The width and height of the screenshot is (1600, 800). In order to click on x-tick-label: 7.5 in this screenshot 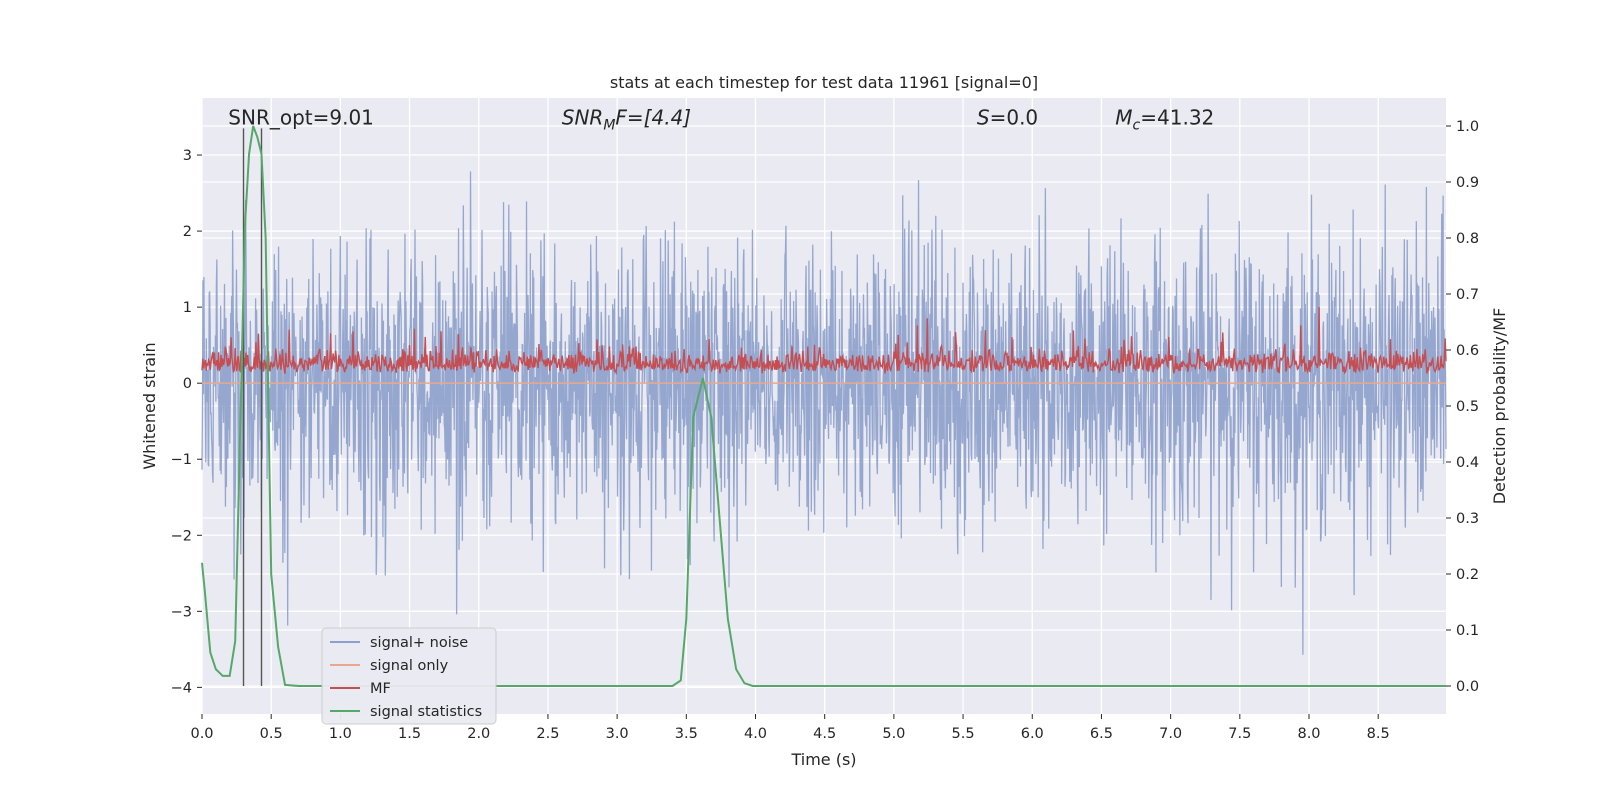, I will do `click(1239, 734)`.